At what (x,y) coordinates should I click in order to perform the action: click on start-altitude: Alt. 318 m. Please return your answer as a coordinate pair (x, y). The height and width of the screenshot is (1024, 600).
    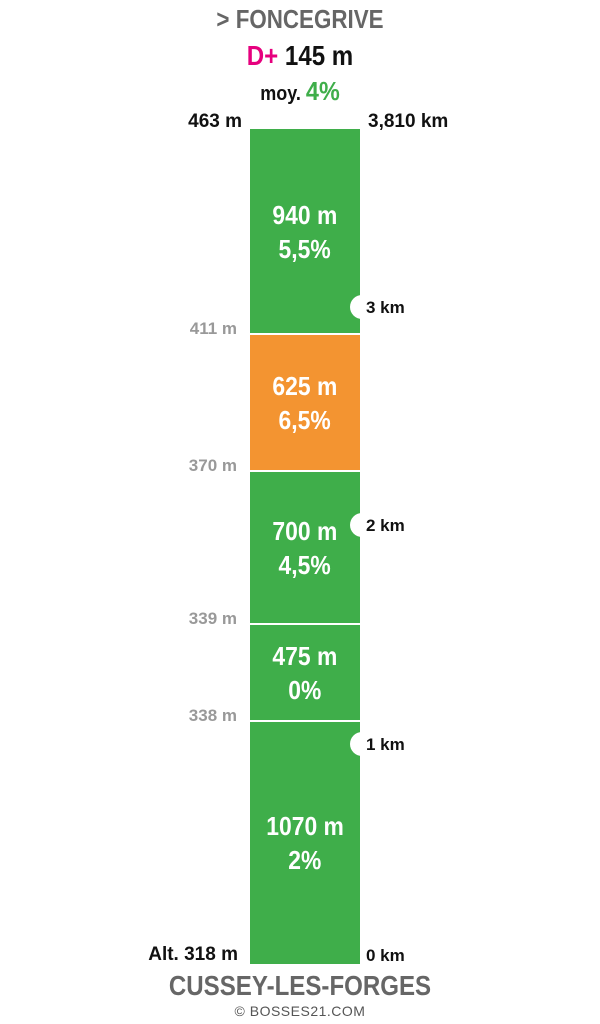
    Looking at the image, I should click on (193, 954).